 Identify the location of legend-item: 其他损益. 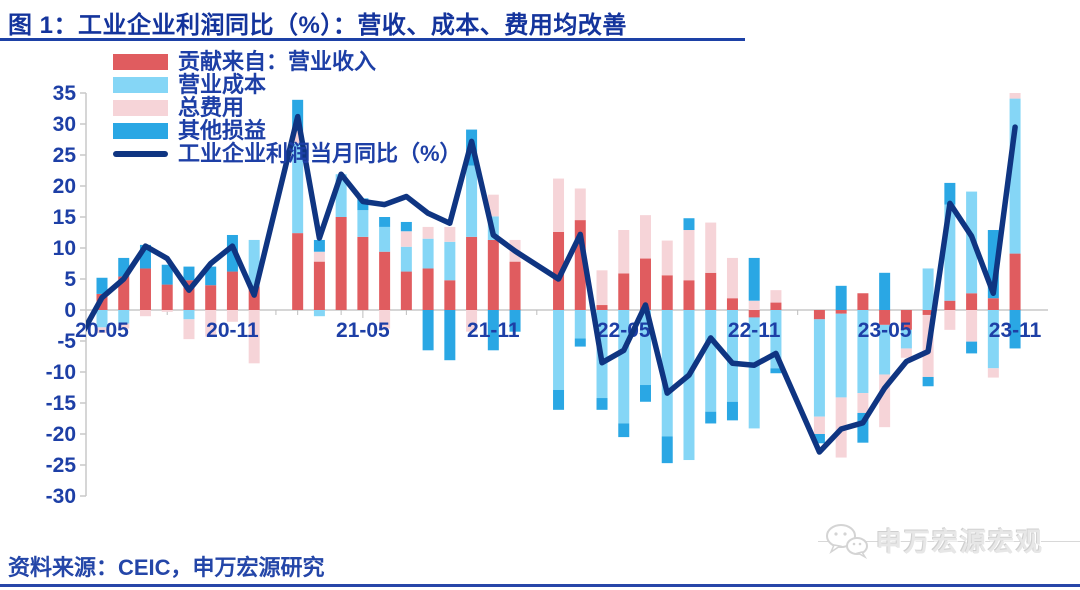
(287, 130).